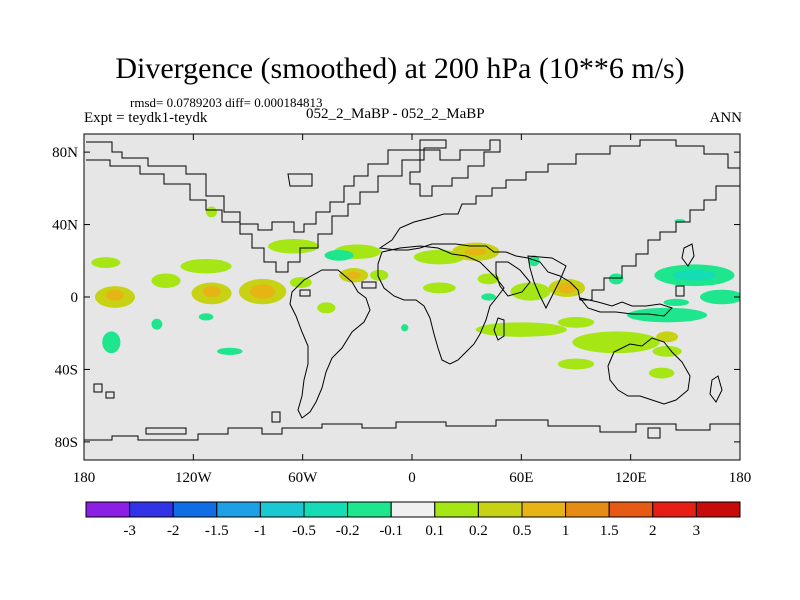  Describe the element at coordinates (303, 478) in the screenshot. I see `lon-tick-label: 60W` at that location.